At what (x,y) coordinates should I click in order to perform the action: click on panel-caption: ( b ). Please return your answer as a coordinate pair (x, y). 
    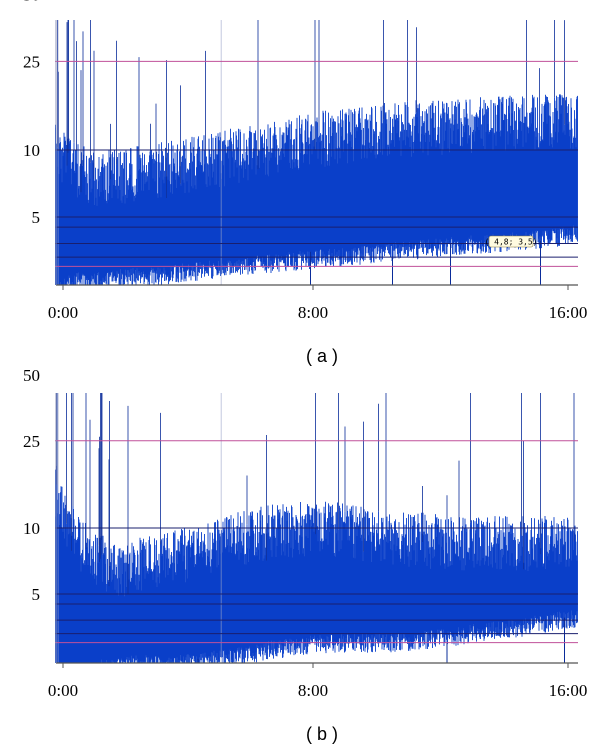
    Looking at the image, I should click on (322, 734).